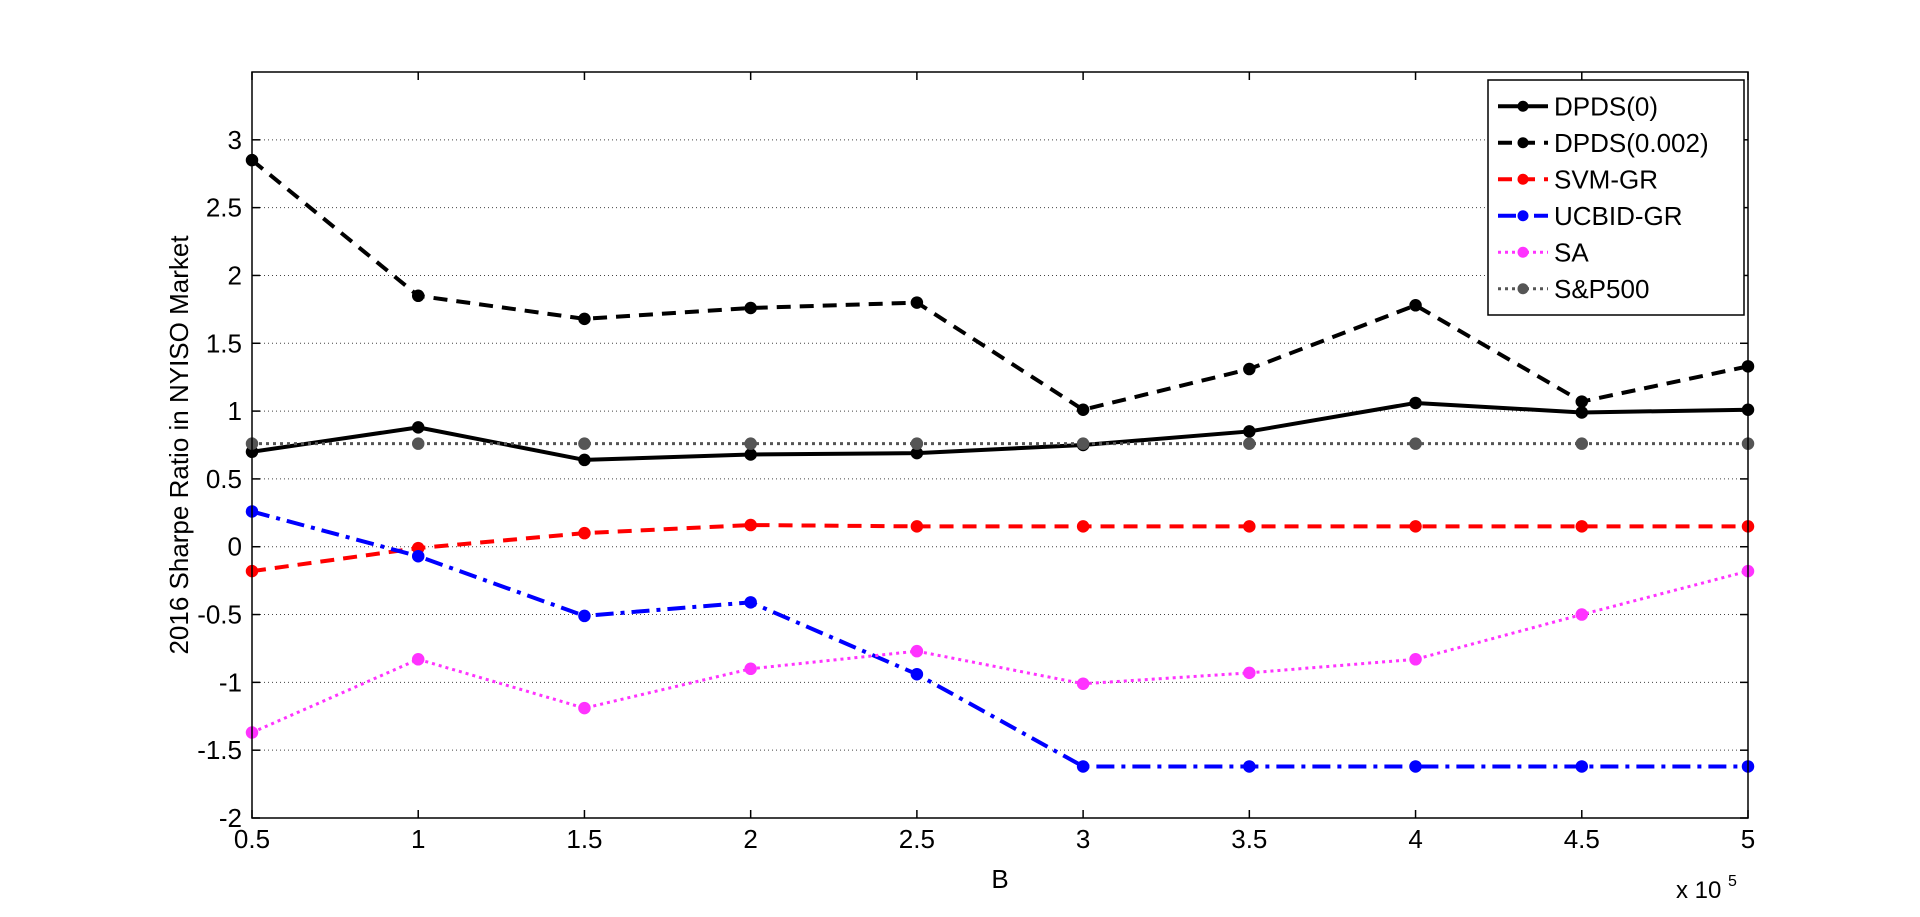 This screenshot has height=917, width=1920. Describe the element at coordinates (999, 879) in the screenshot. I see `x-axis-label: B` at that location.